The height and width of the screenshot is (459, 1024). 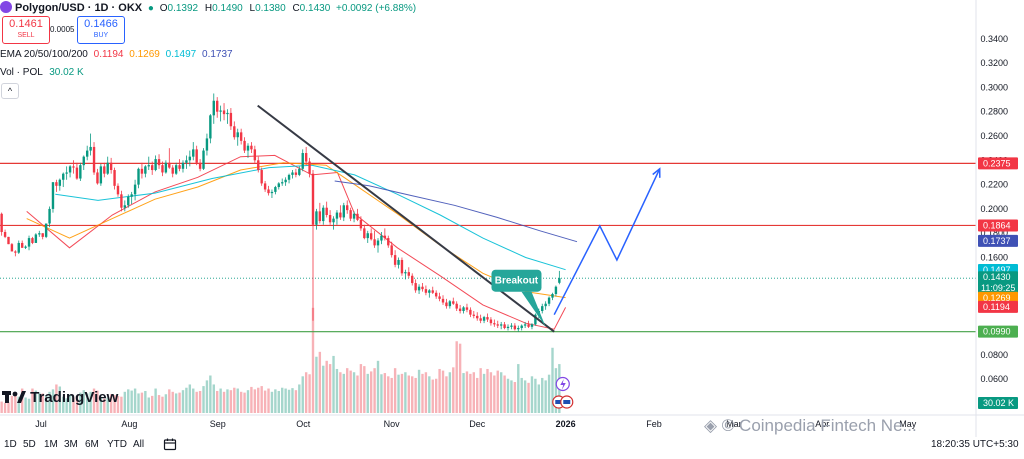 I want to click on calendar-icon, so click(x=170, y=445).